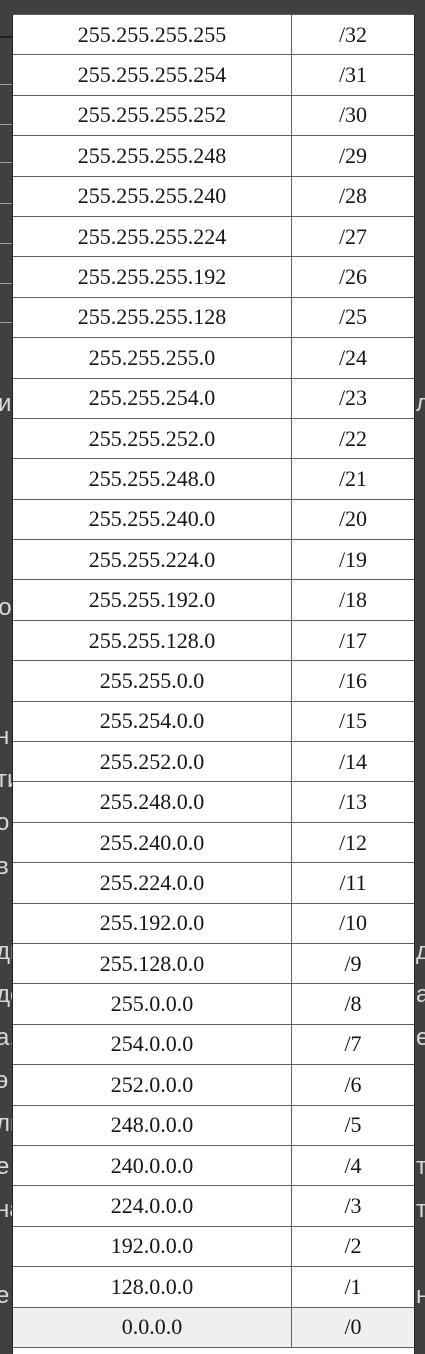 This screenshot has width=425, height=1354. Describe the element at coordinates (152, 317) in the screenshot. I see `subnet-mask-cell: 255.255.255.128` at that location.